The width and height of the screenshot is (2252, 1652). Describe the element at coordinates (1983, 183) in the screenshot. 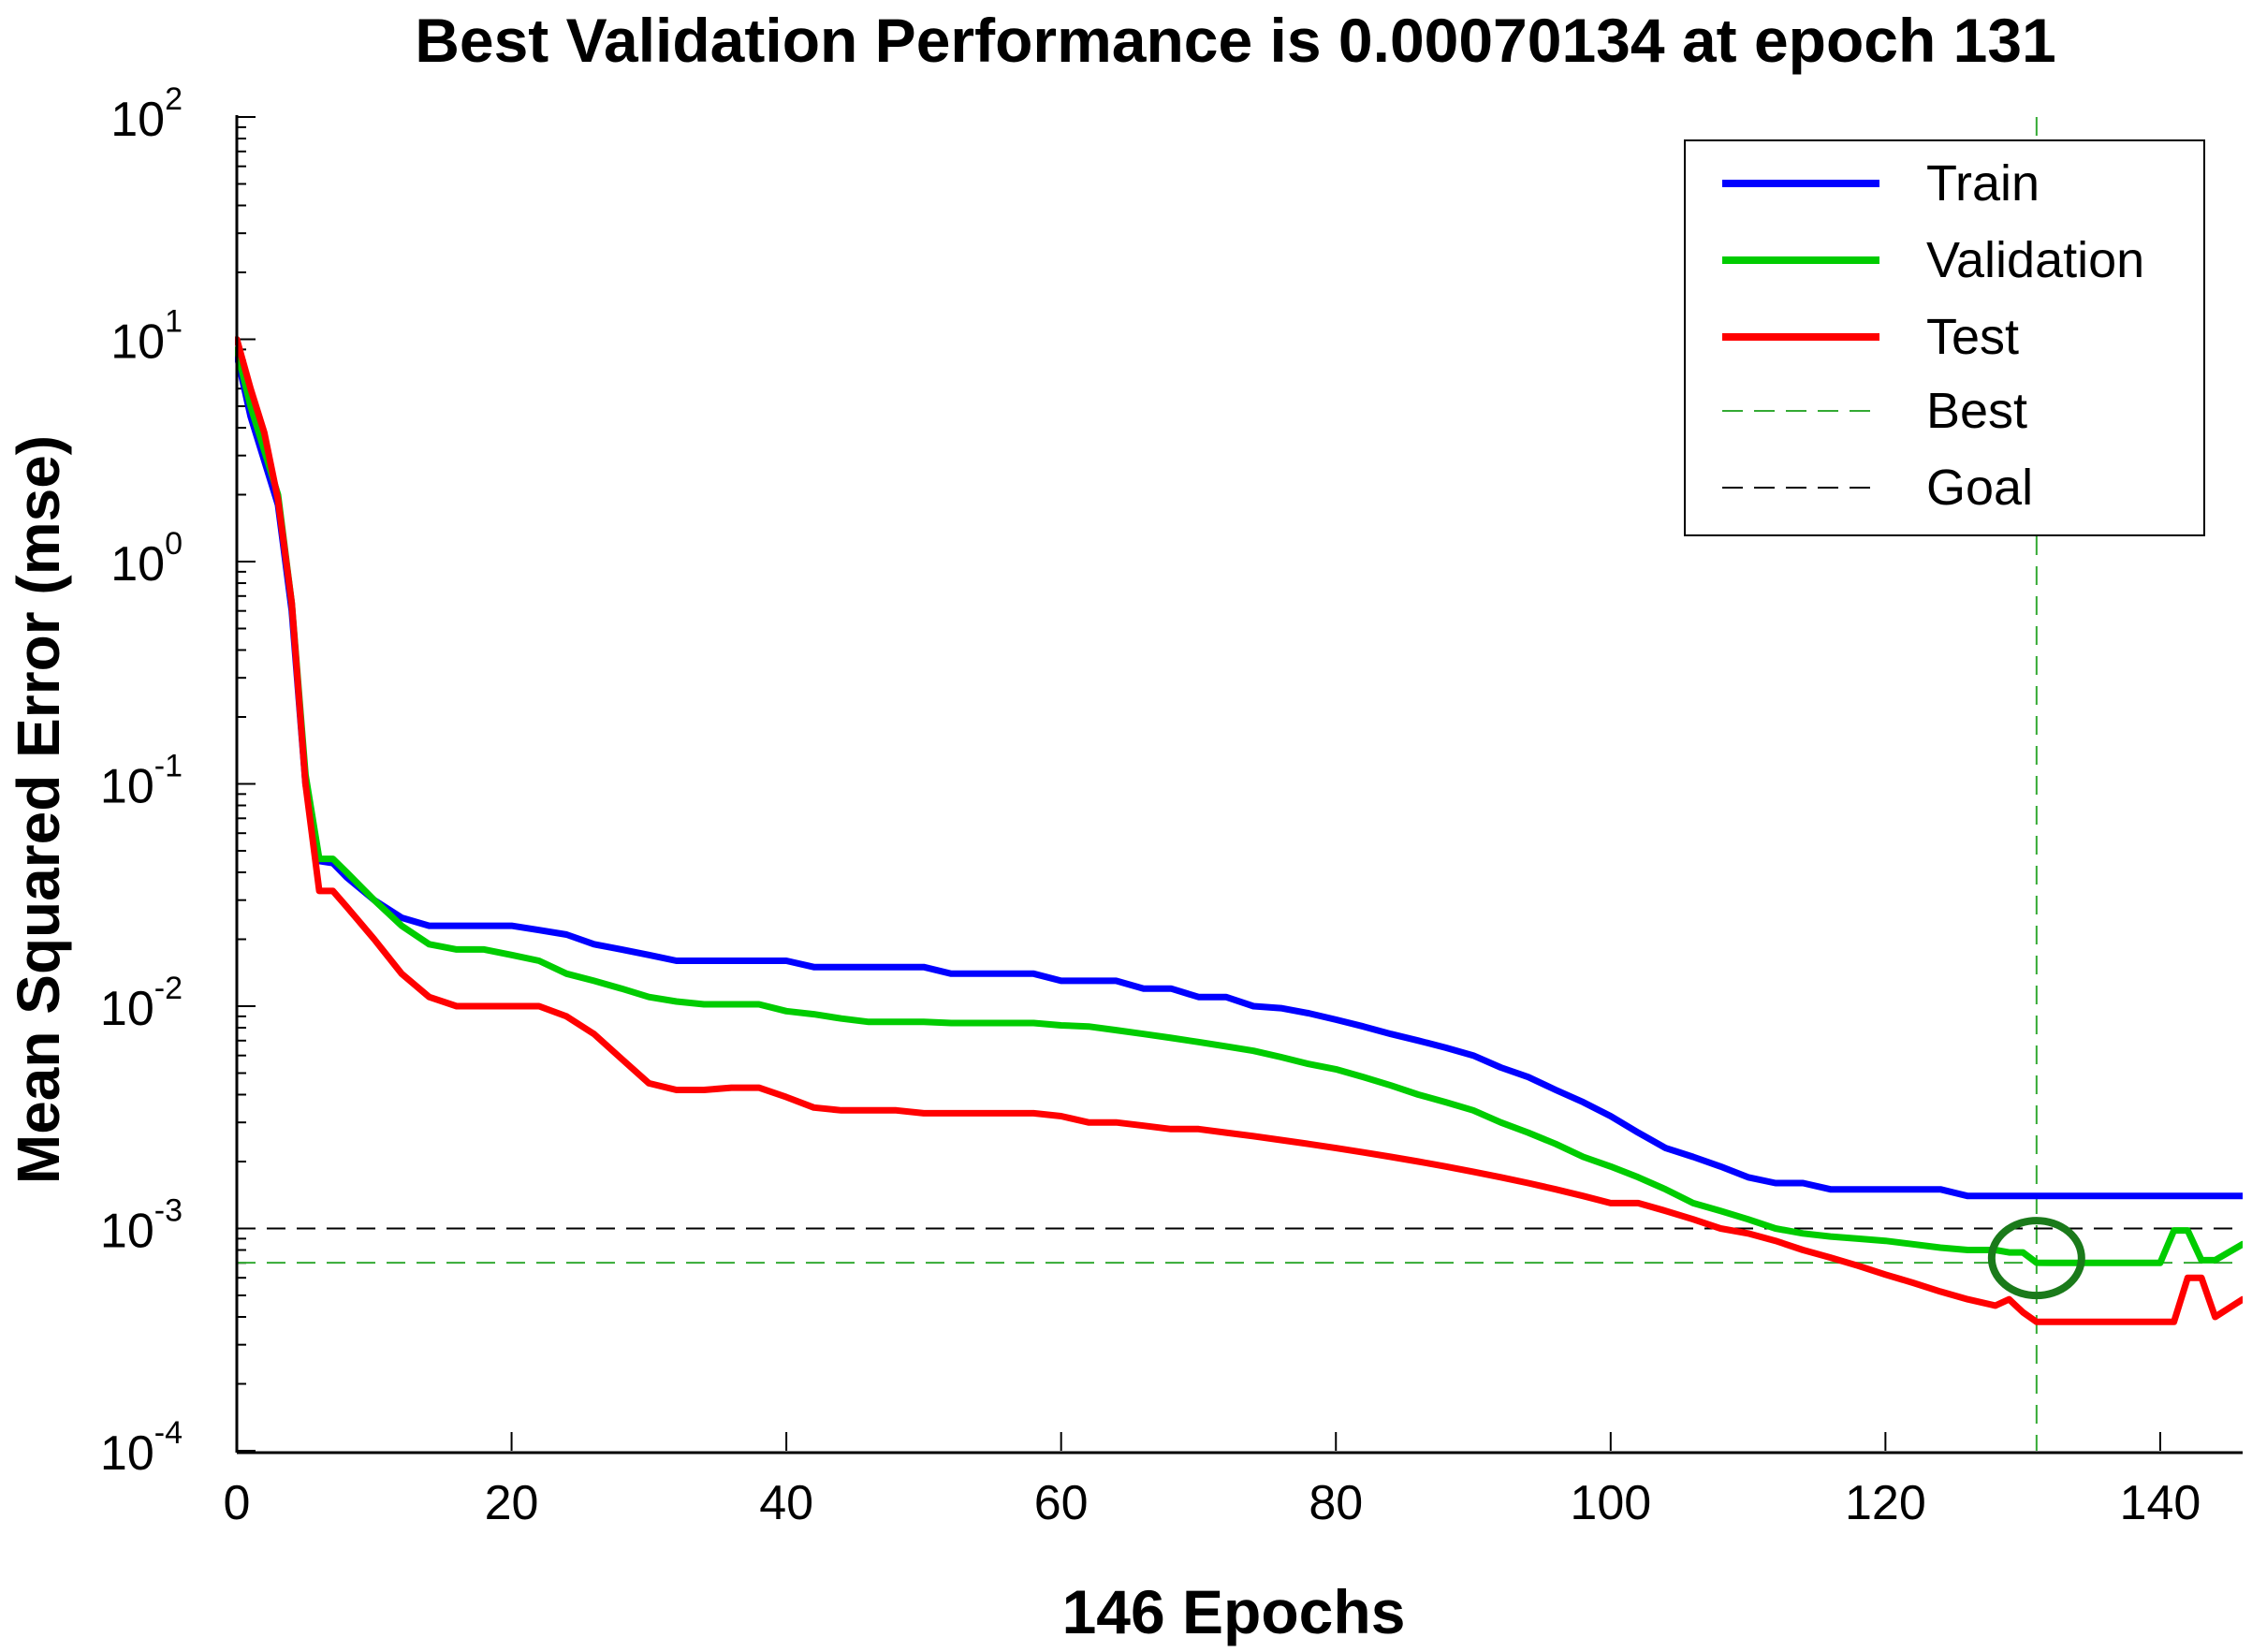

I see `legend-label-train: Train` at that location.